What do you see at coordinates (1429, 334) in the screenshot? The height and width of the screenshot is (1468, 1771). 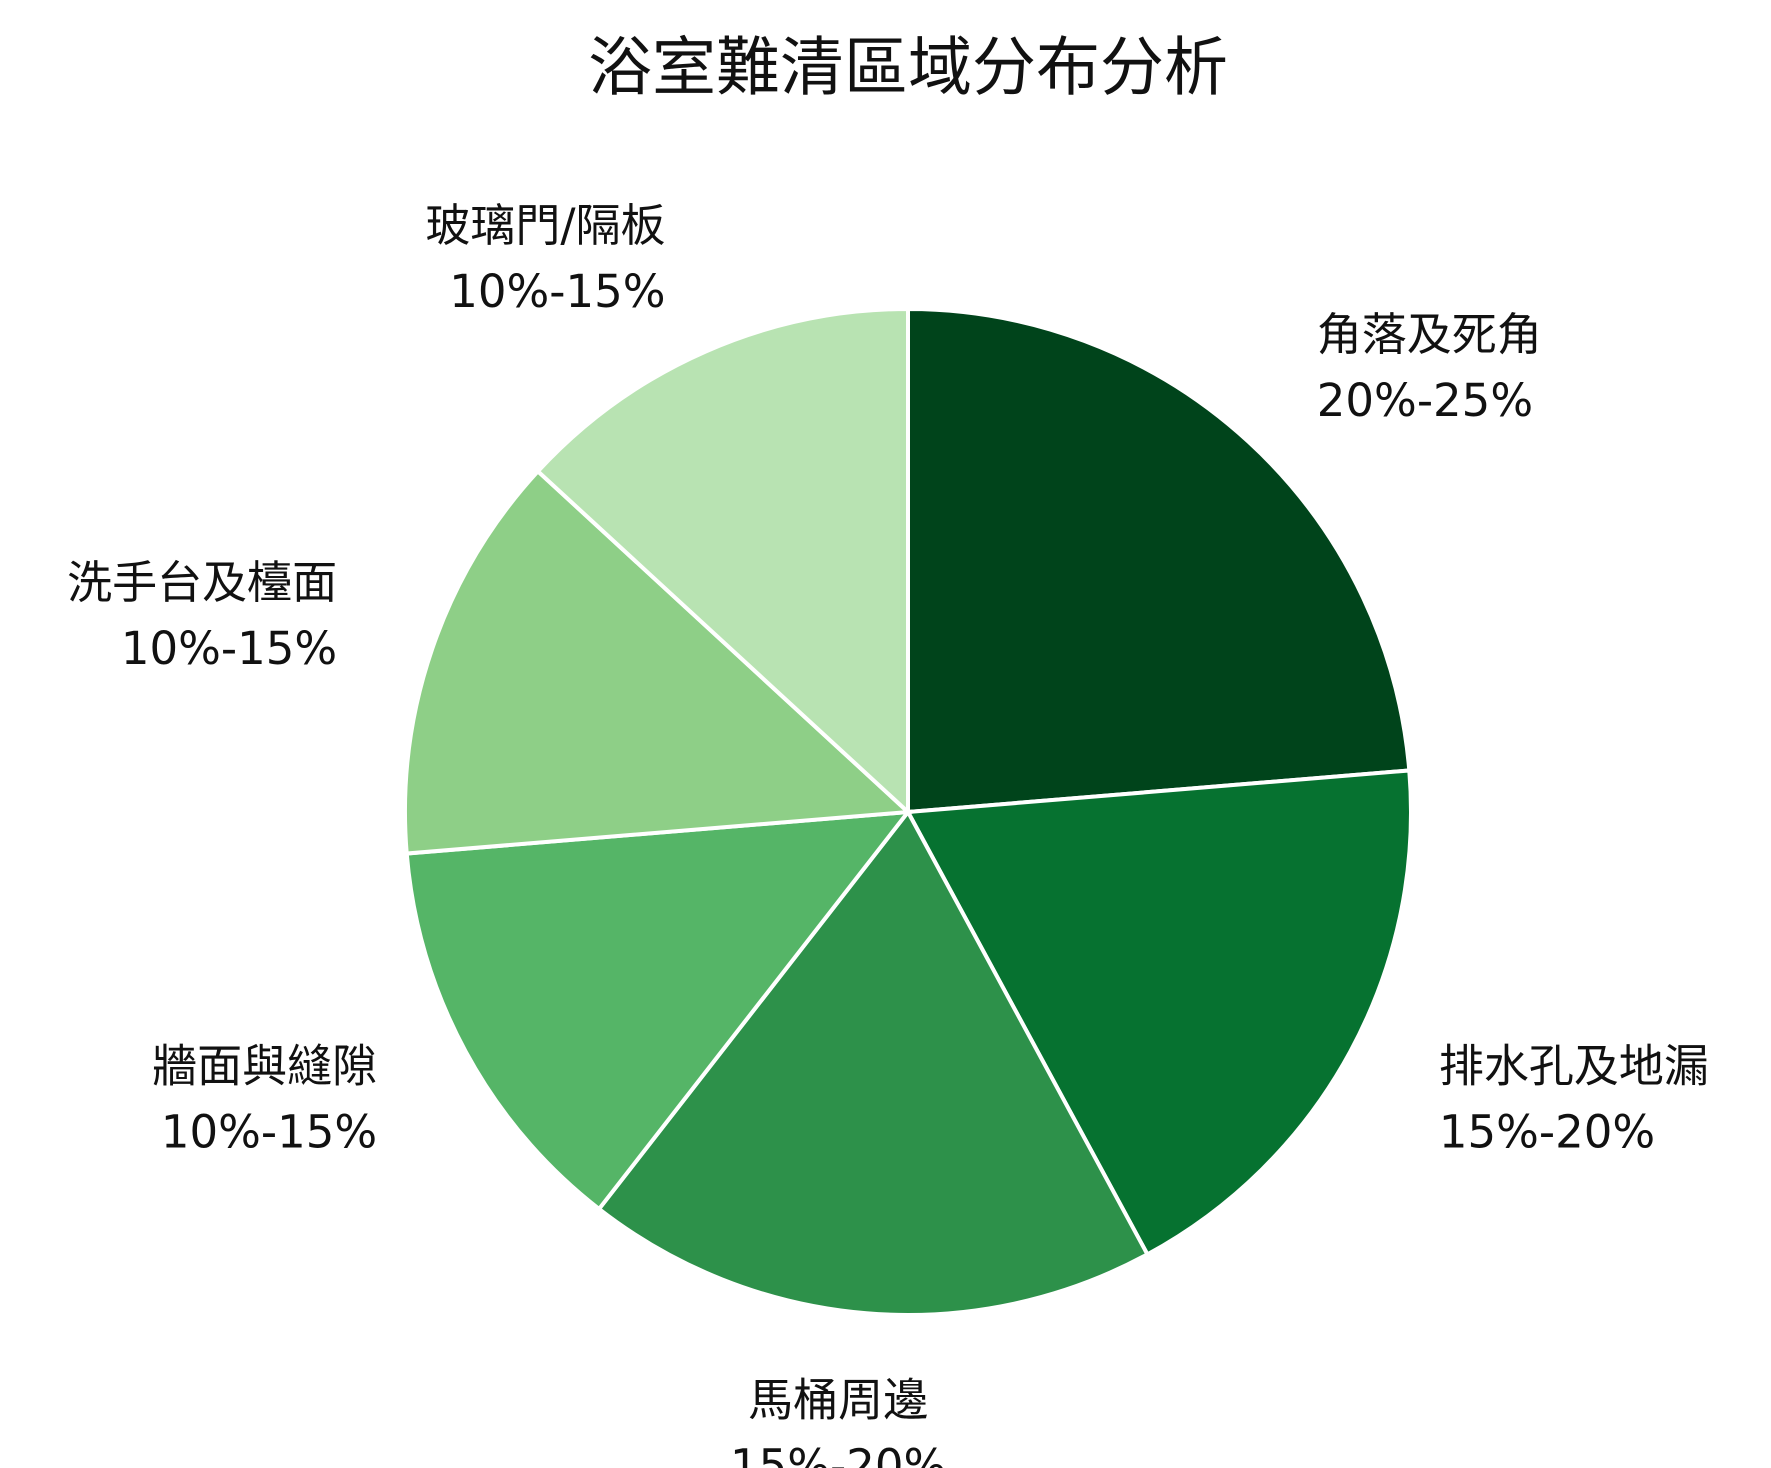 I see `slice-label: 角落及死角` at bounding box center [1429, 334].